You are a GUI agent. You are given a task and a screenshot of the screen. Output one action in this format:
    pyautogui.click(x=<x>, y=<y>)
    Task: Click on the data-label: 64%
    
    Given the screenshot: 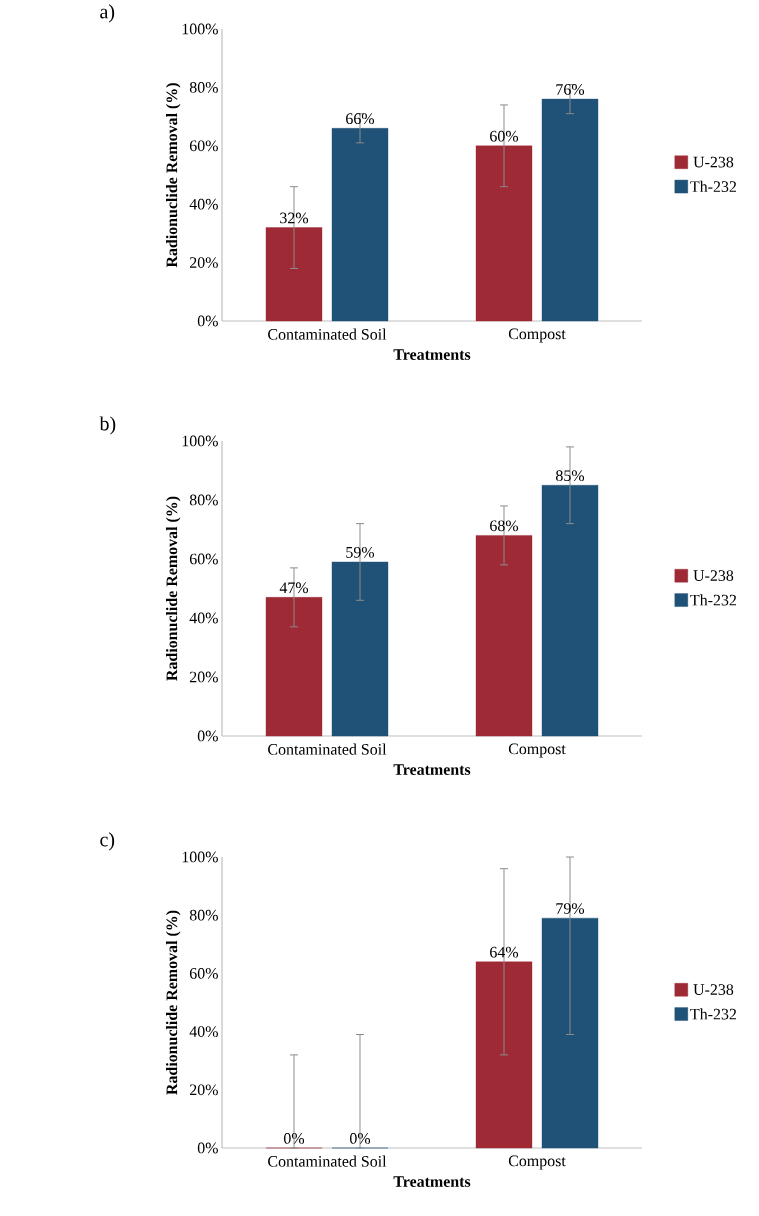 What is the action you would take?
    pyautogui.click(x=504, y=952)
    